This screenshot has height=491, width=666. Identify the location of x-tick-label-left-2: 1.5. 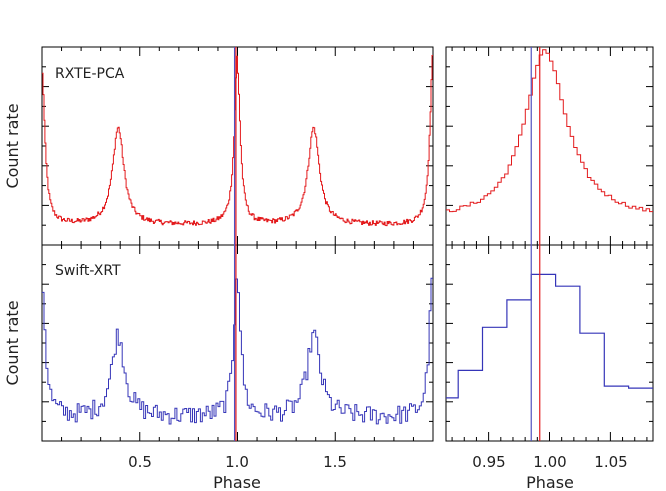
(335, 462).